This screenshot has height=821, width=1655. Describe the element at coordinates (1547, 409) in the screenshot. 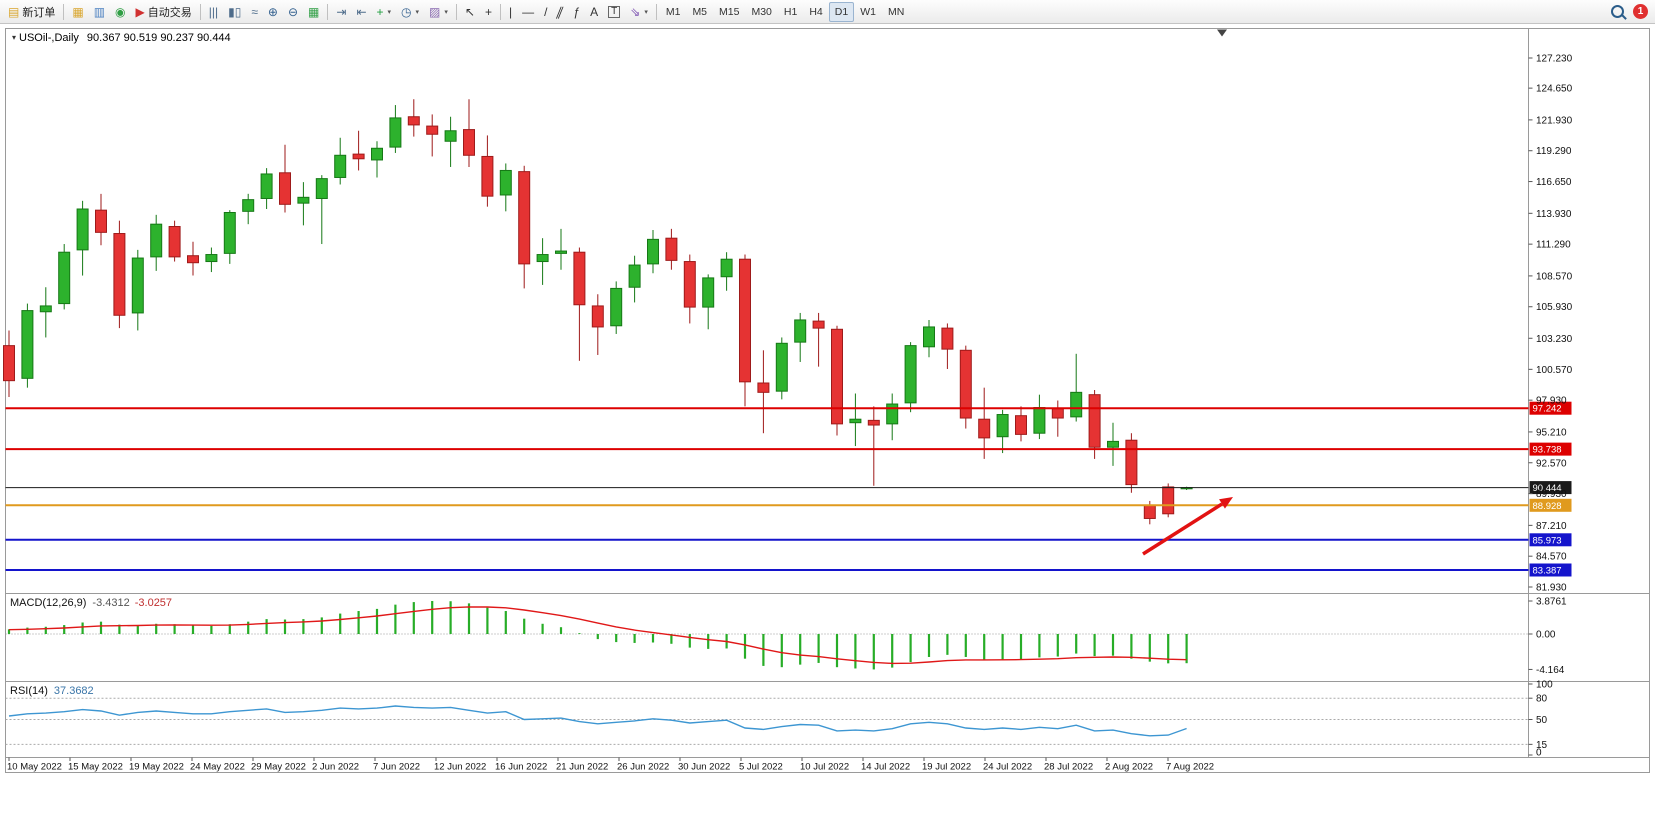

I see `resistance-line-1-tag-label: 97.242` at that location.